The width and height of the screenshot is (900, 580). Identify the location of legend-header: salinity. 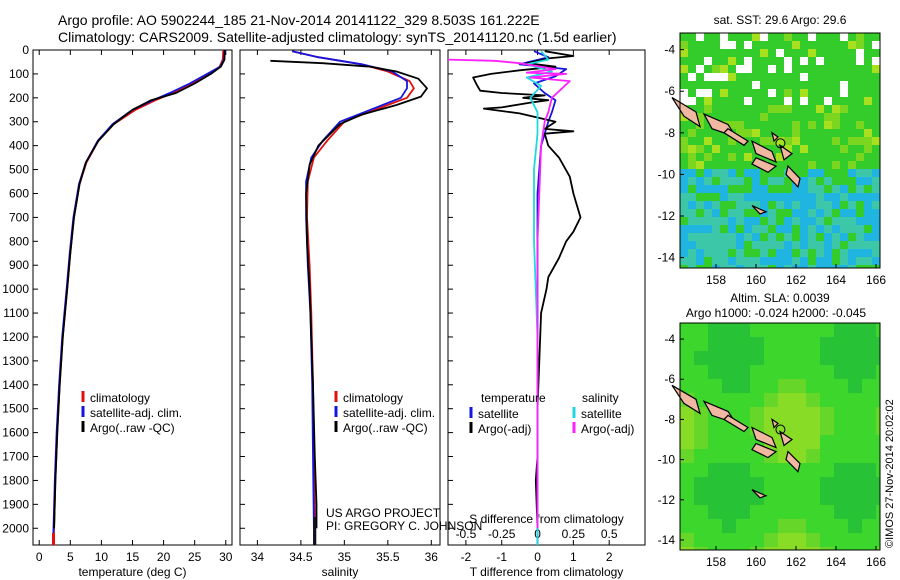
(600, 398).